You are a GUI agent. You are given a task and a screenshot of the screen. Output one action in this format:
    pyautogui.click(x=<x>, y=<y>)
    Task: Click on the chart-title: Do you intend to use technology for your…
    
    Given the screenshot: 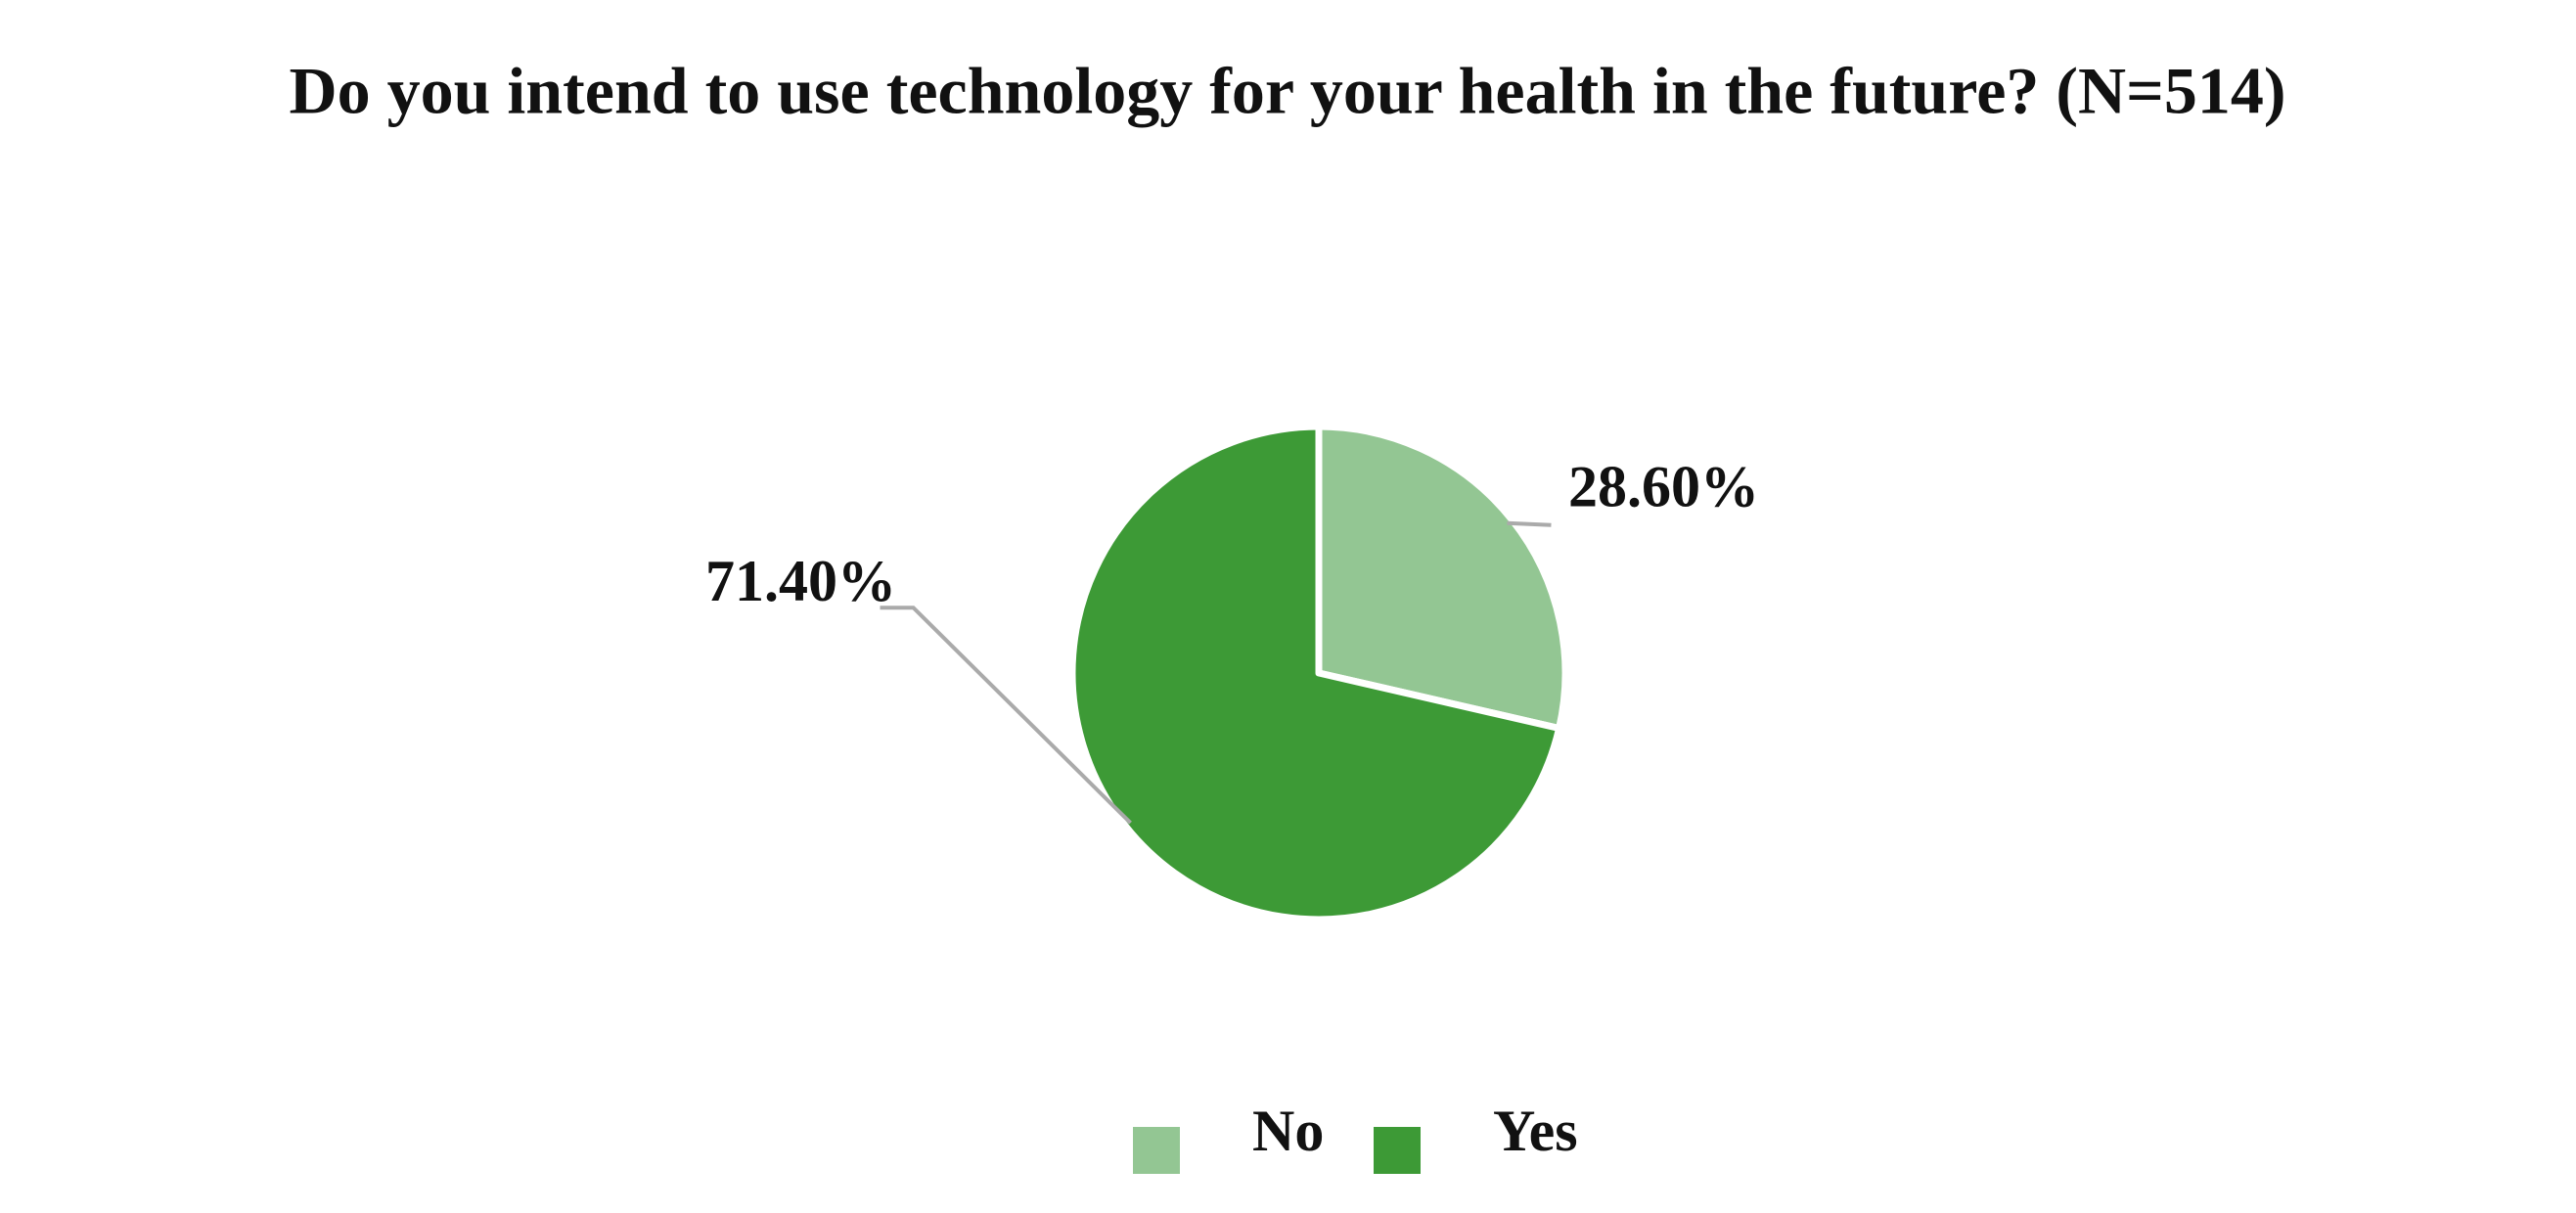 What is the action you would take?
    pyautogui.click(x=1287, y=91)
    